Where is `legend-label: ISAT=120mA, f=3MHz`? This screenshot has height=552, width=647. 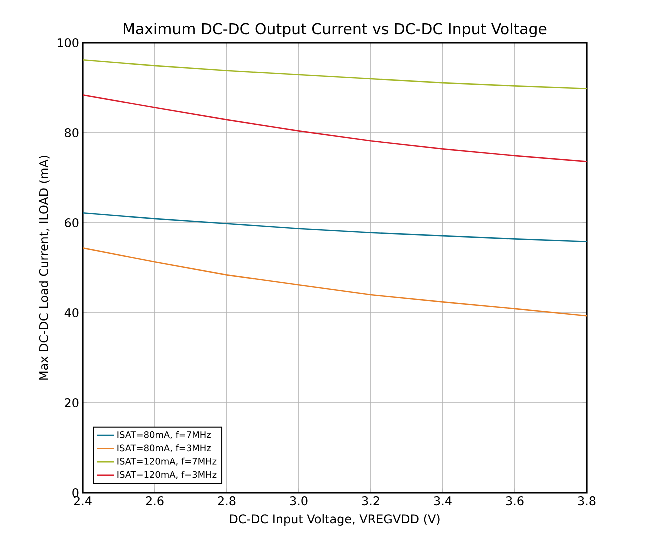 legend-label: ISAT=120mA, f=3MHz is located at coordinates (167, 475).